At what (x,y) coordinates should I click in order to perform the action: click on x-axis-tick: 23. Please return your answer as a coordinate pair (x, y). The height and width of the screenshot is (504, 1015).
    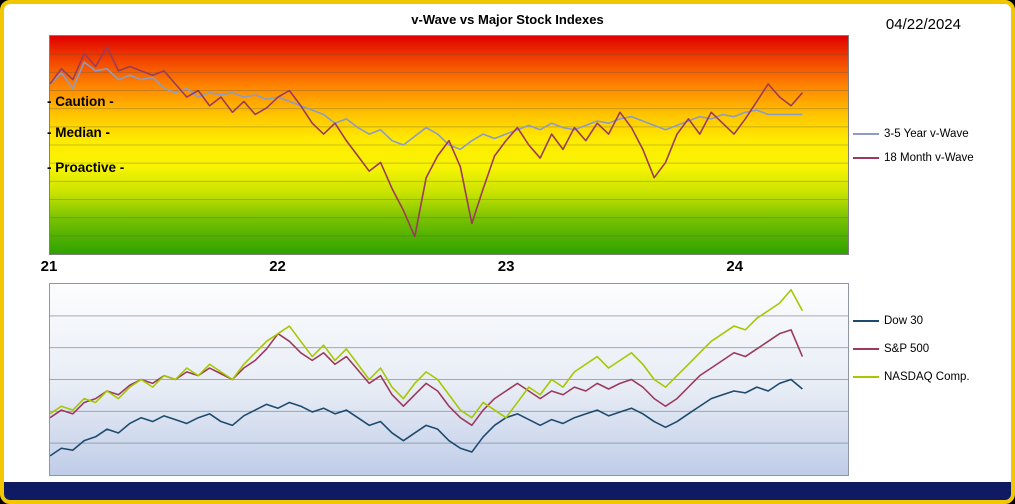
    Looking at the image, I should click on (506, 266).